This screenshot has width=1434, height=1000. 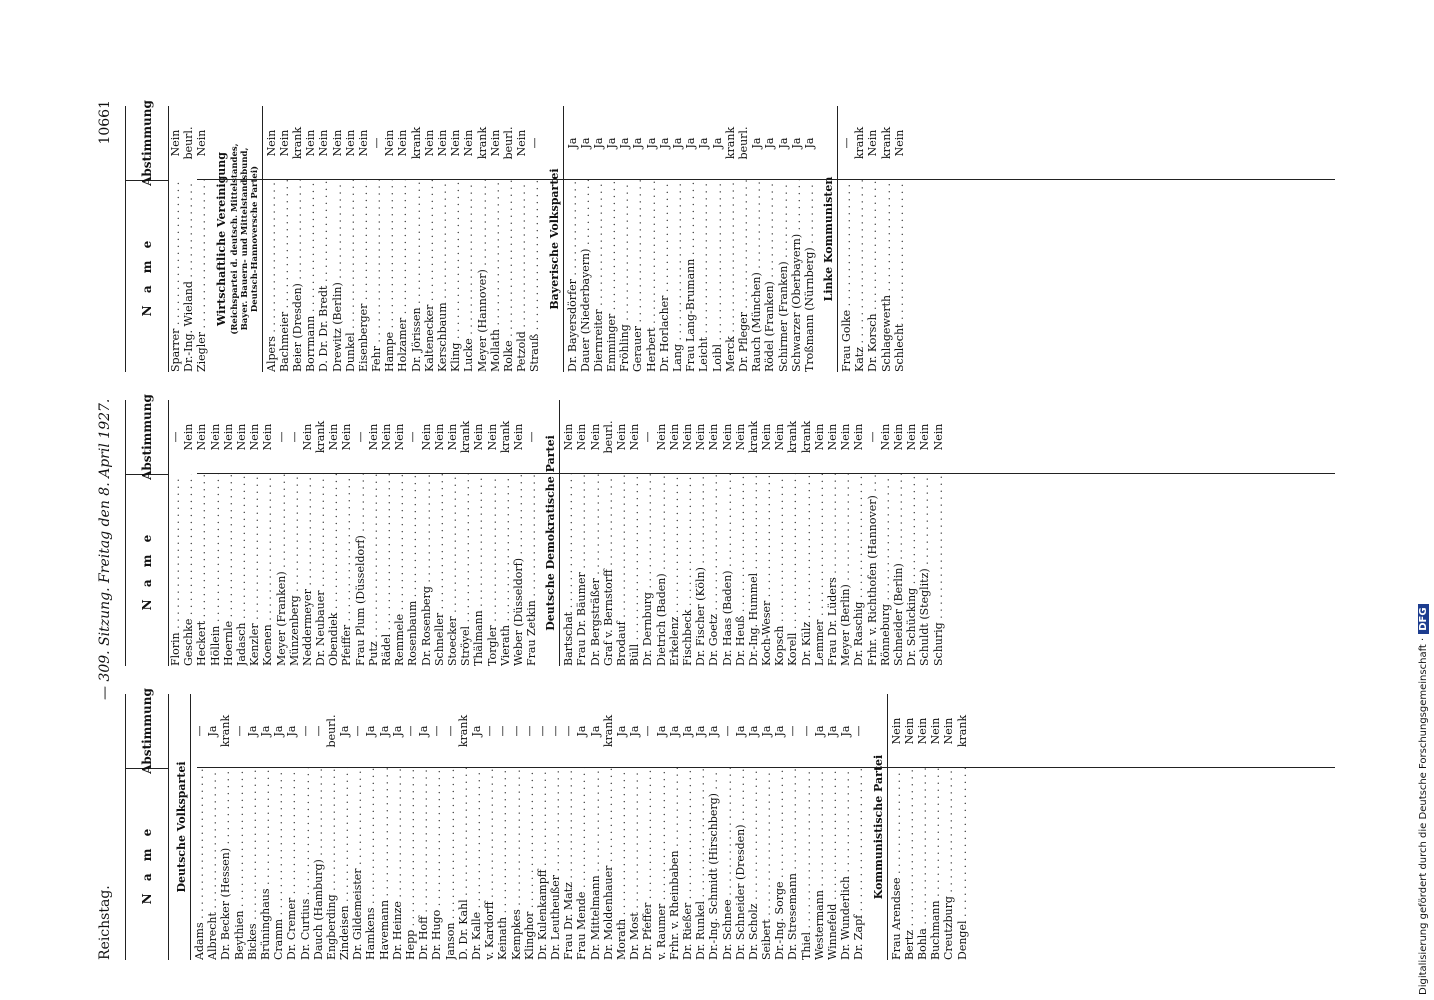 What do you see at coordinates (783, 239) in the screenshot?
I see `member-row: Schirmer (Franken) Ja` at bounding box center [783, 239].